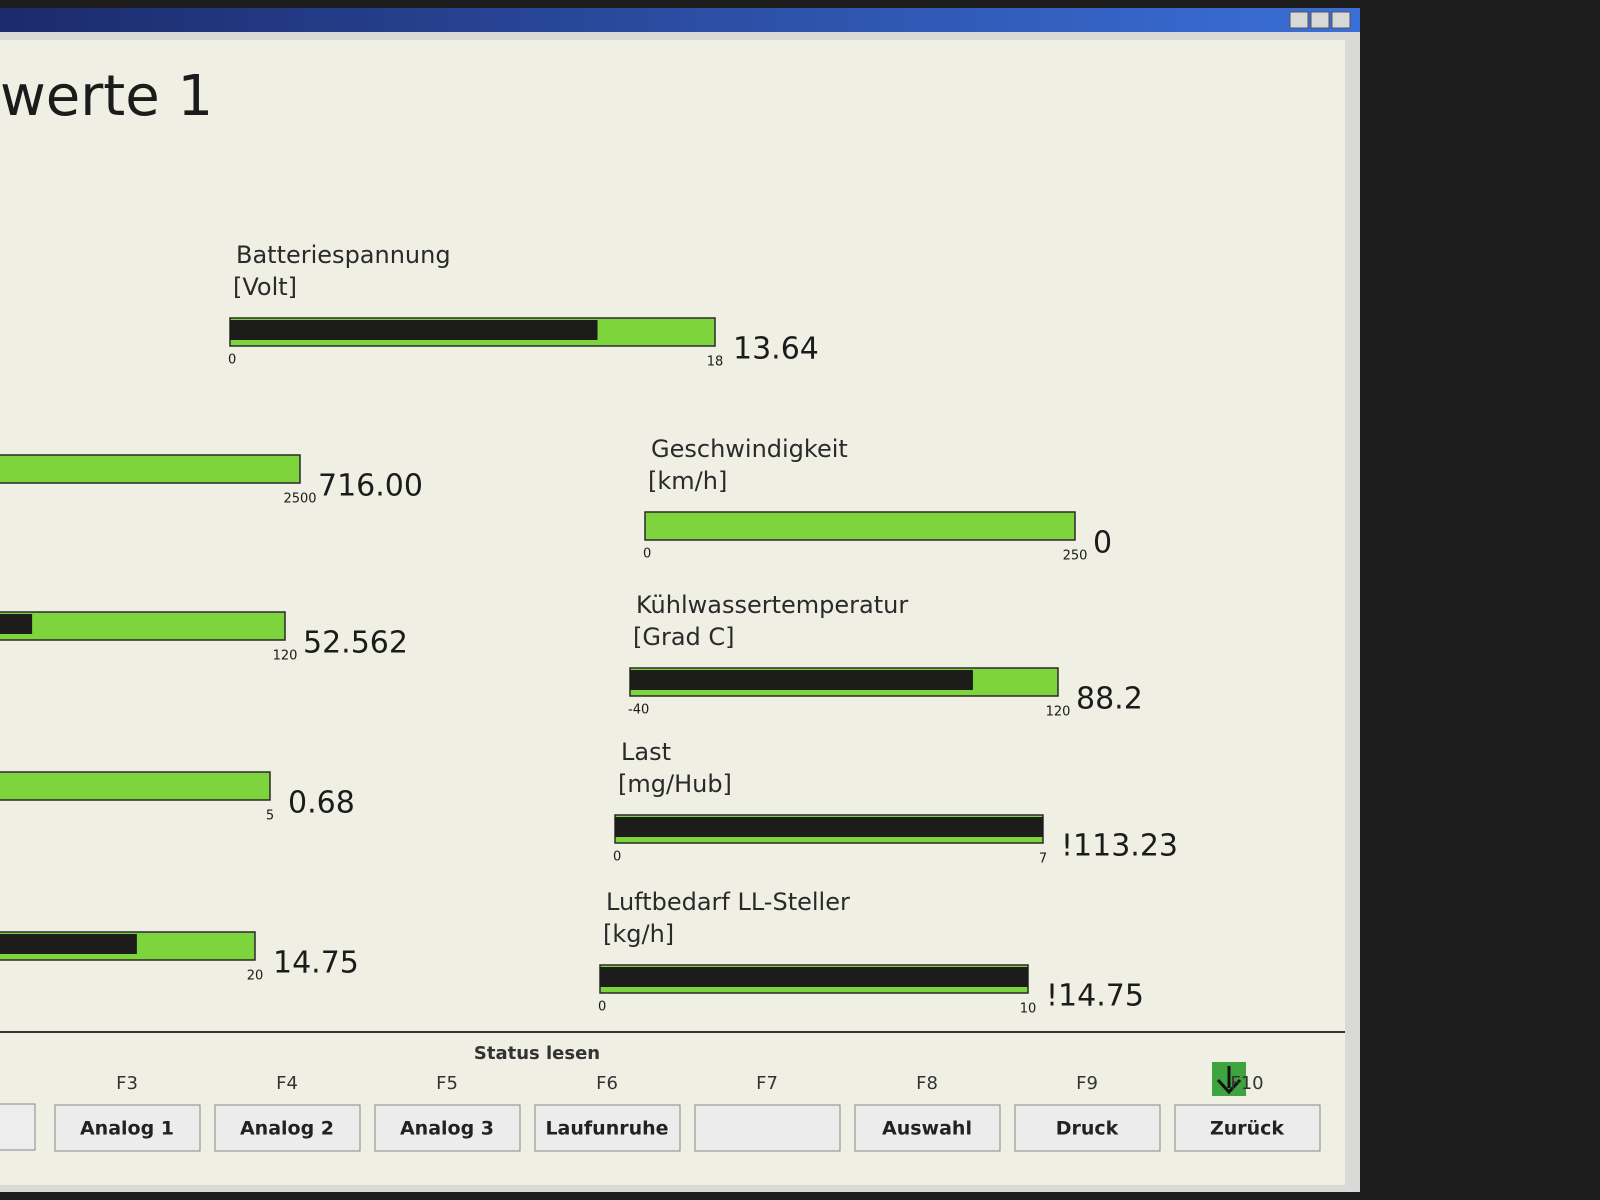 The image size is (1600, 1200). What do you see at coordinates (287, 1083) in the screenshot?
I see `function-key: F4` at bounding box center [287, 1083].